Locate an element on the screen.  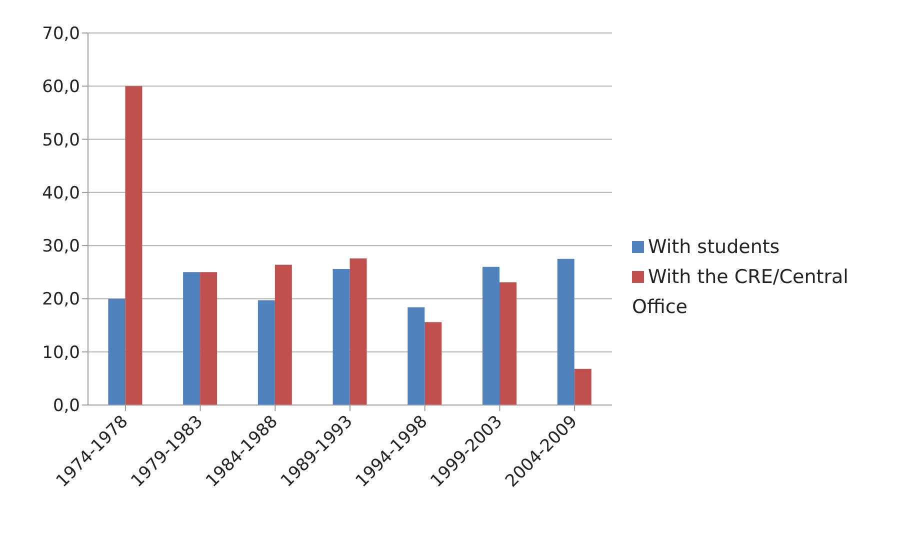
y-tick-label: 40,0 is located at coordinates (61, 193).